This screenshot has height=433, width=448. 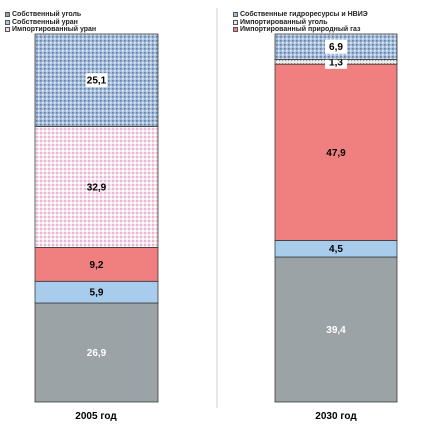 I want to click on legend-item-own-uranium: Собственный уран, so click(x=50, y=23).